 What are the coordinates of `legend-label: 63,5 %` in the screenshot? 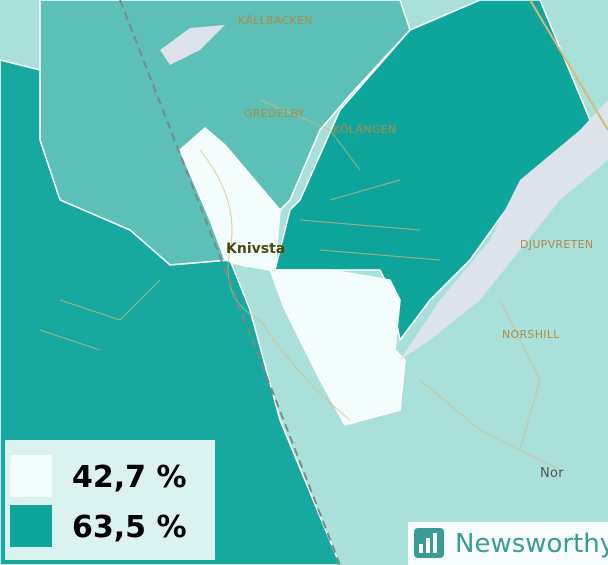 It's located at (129, 527).